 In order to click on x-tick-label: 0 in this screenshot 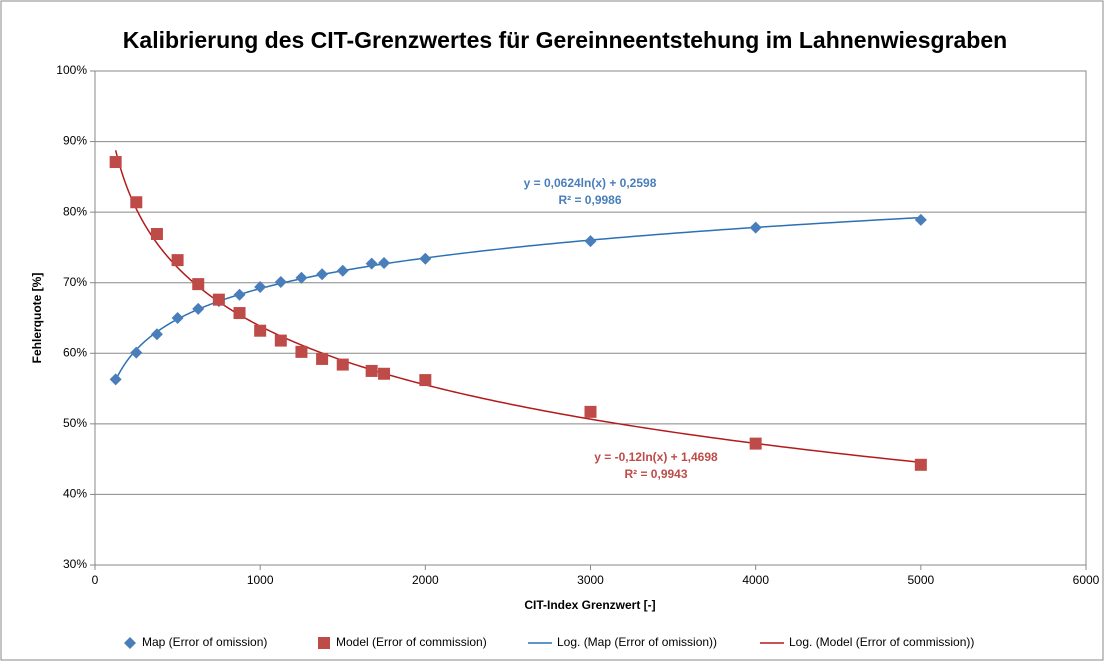, I will do `click(95, 580)`.